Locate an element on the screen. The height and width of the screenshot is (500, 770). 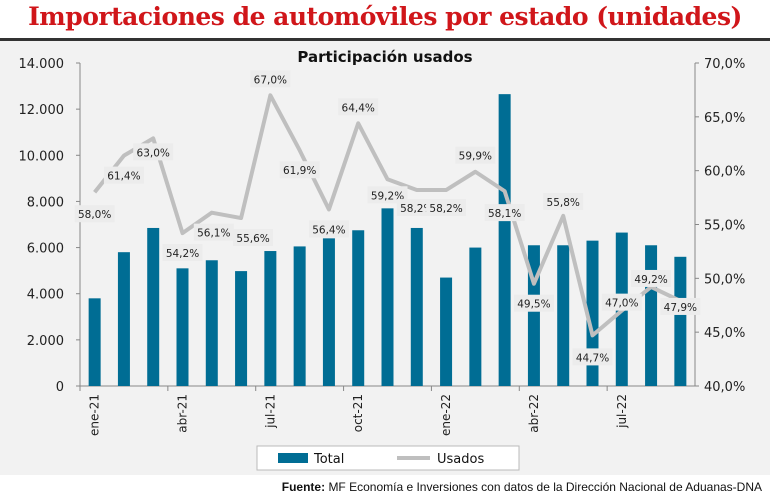
data-label: 54,2% is located at coordinates (182, 254).